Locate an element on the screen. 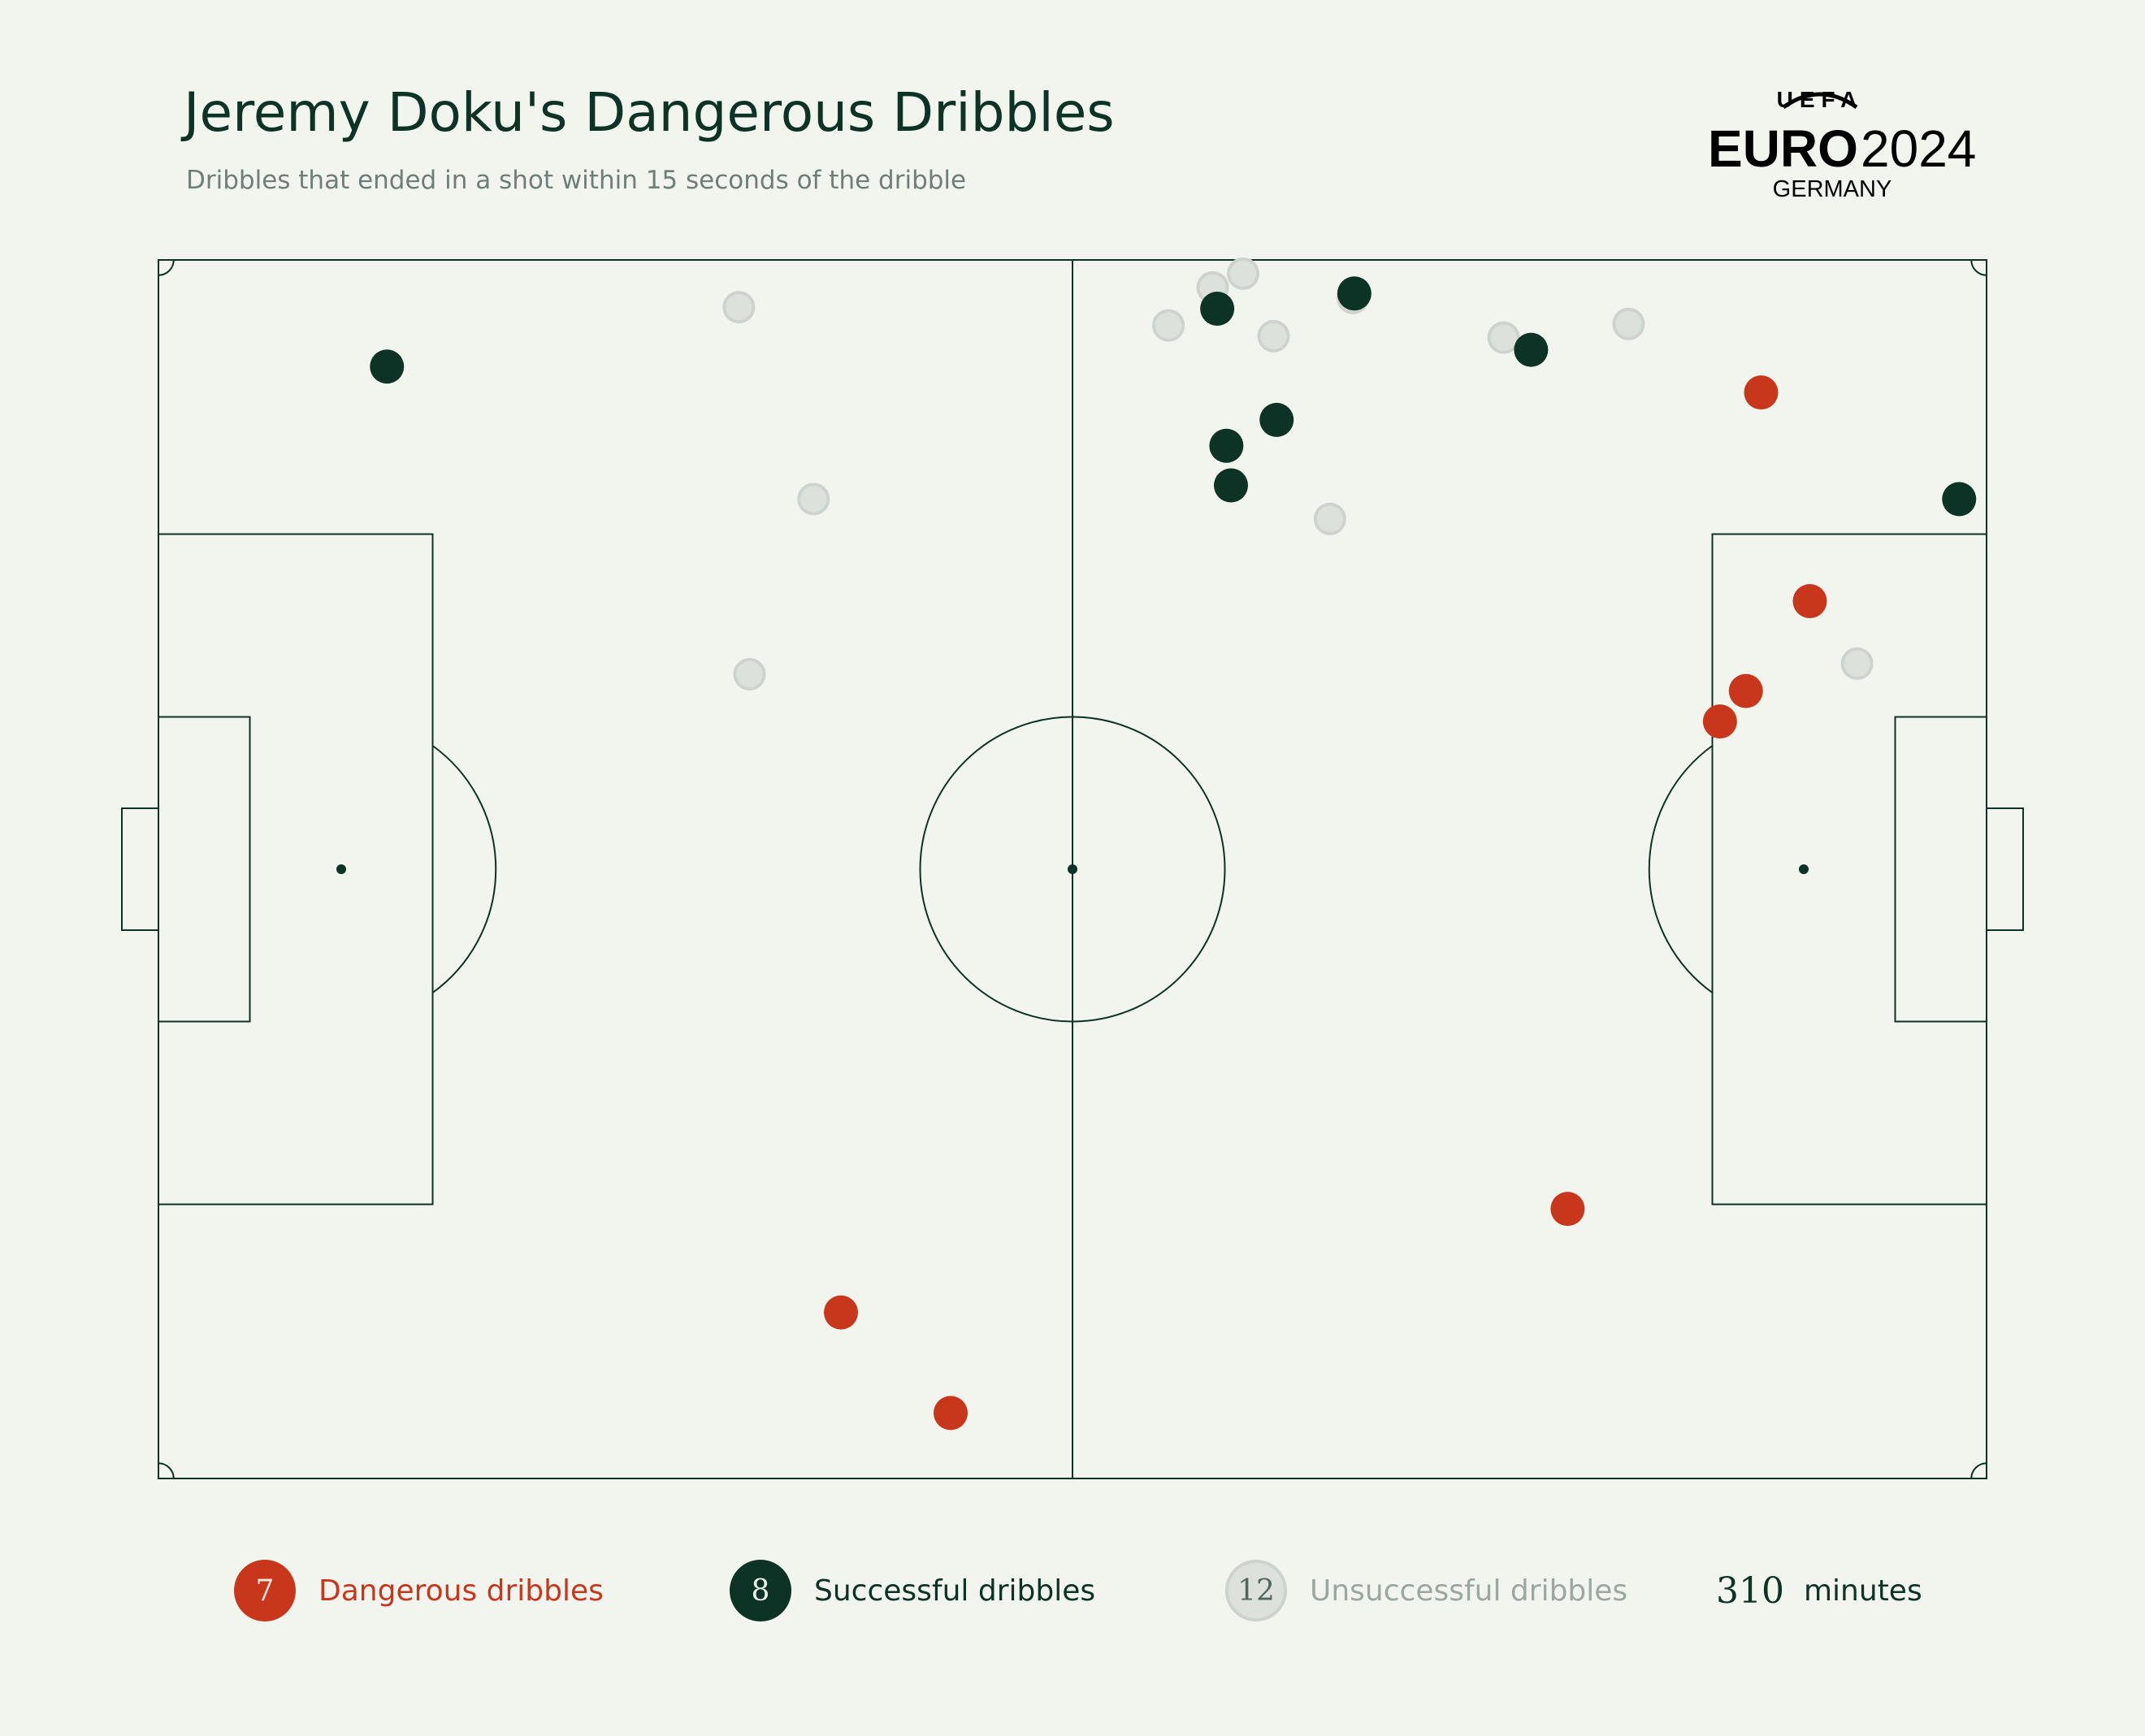 The height and width of the screenshot is (1736, 2145). legend-item-unsuccessful: 12 Unsuccessful dribbles is located at coordinates (1426, 1591).